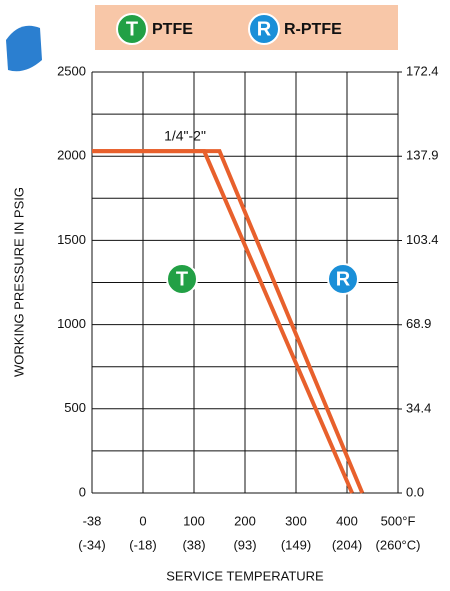 The height and width of the screenshot is (591, 450). What do you see at coordinates (75, 407) in the screenshot?
I see `y-tick-label: 500` at bounding box center [75, 407].